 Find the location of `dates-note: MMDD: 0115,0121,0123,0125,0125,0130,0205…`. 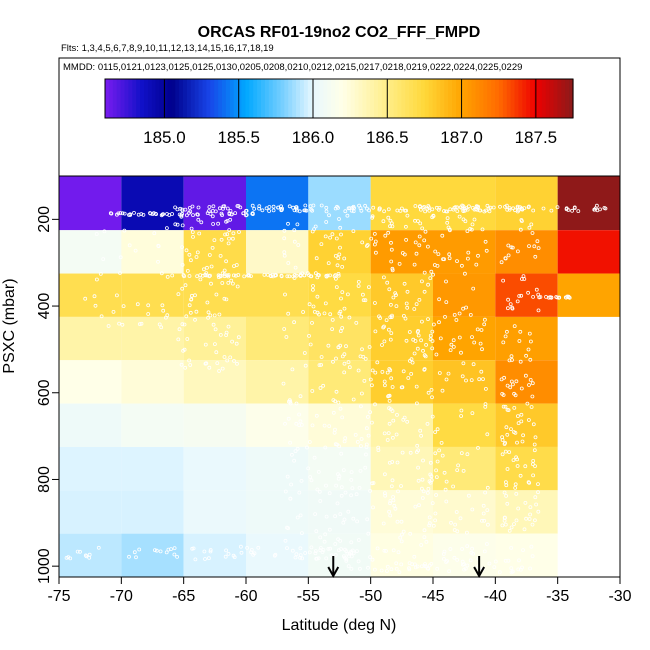

dates-note: MMDD: 0115,0121,0123,0125,0125,0130,0205… is located at coordinates (292, 67).